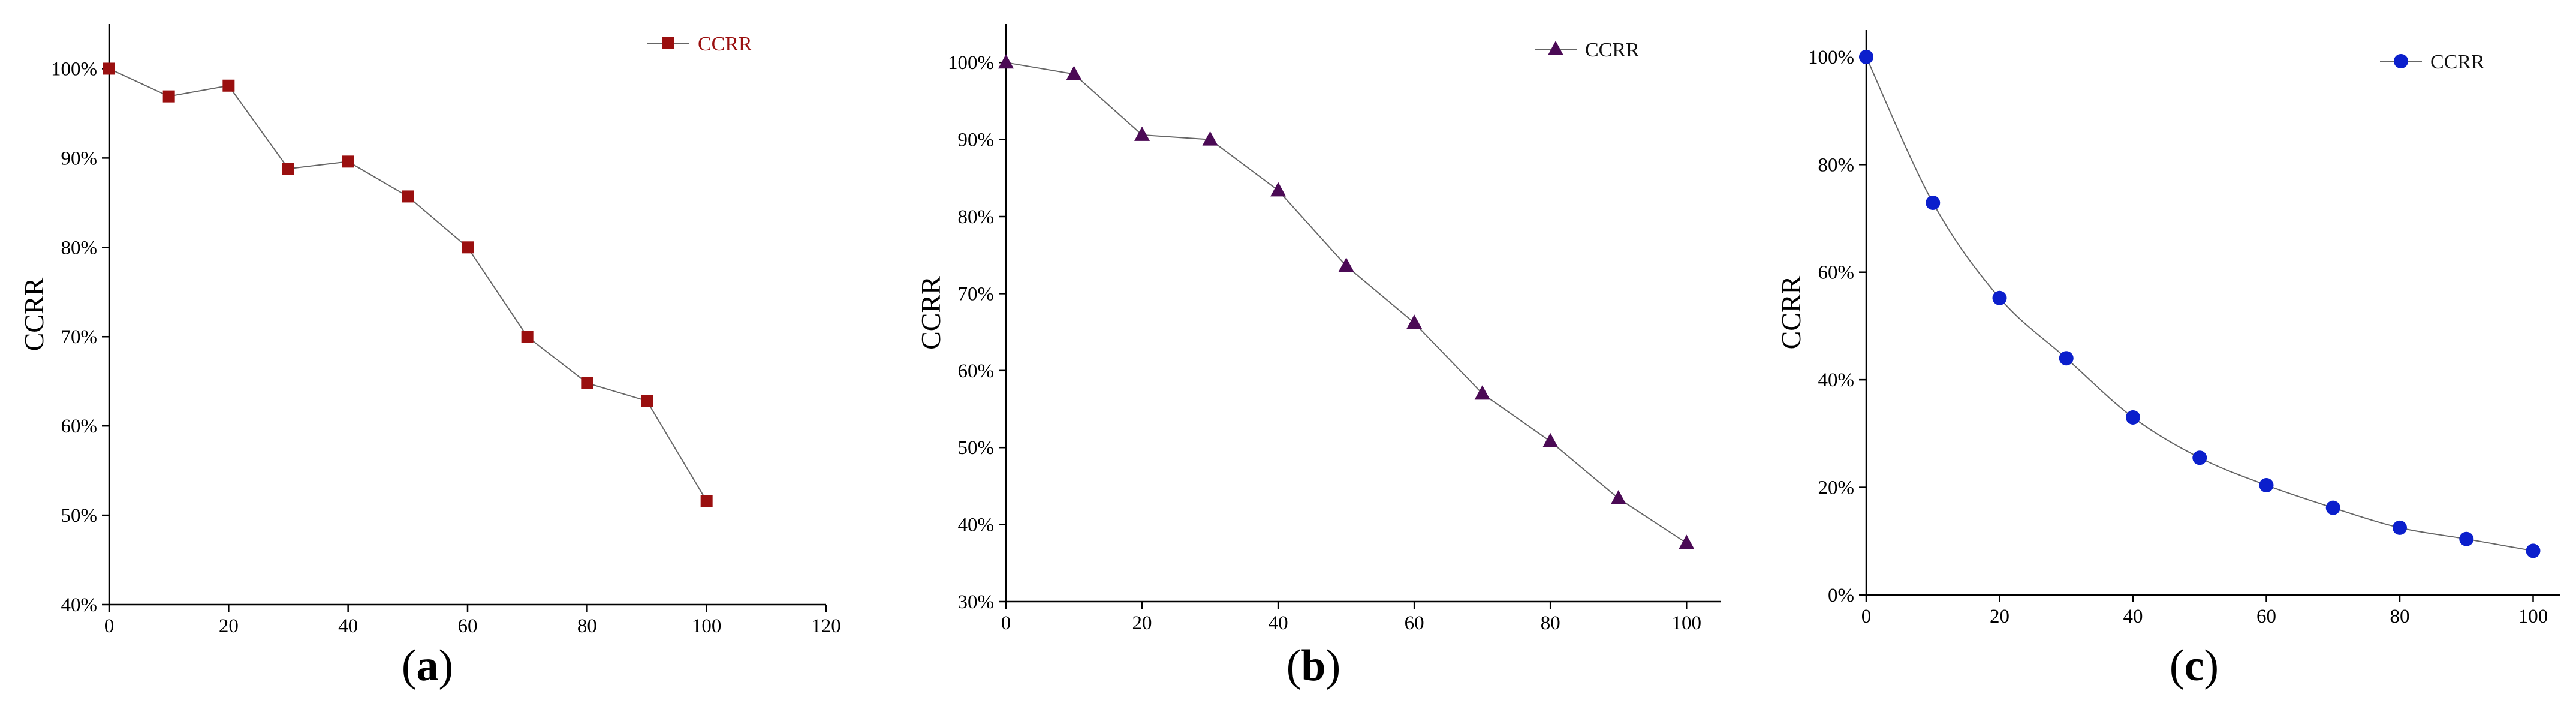 The height and width of the screenshot is (715, 2576). Describe the element at coordinates (1314, 665) in the screenshot. I see `panel-label: (b)` at that location.